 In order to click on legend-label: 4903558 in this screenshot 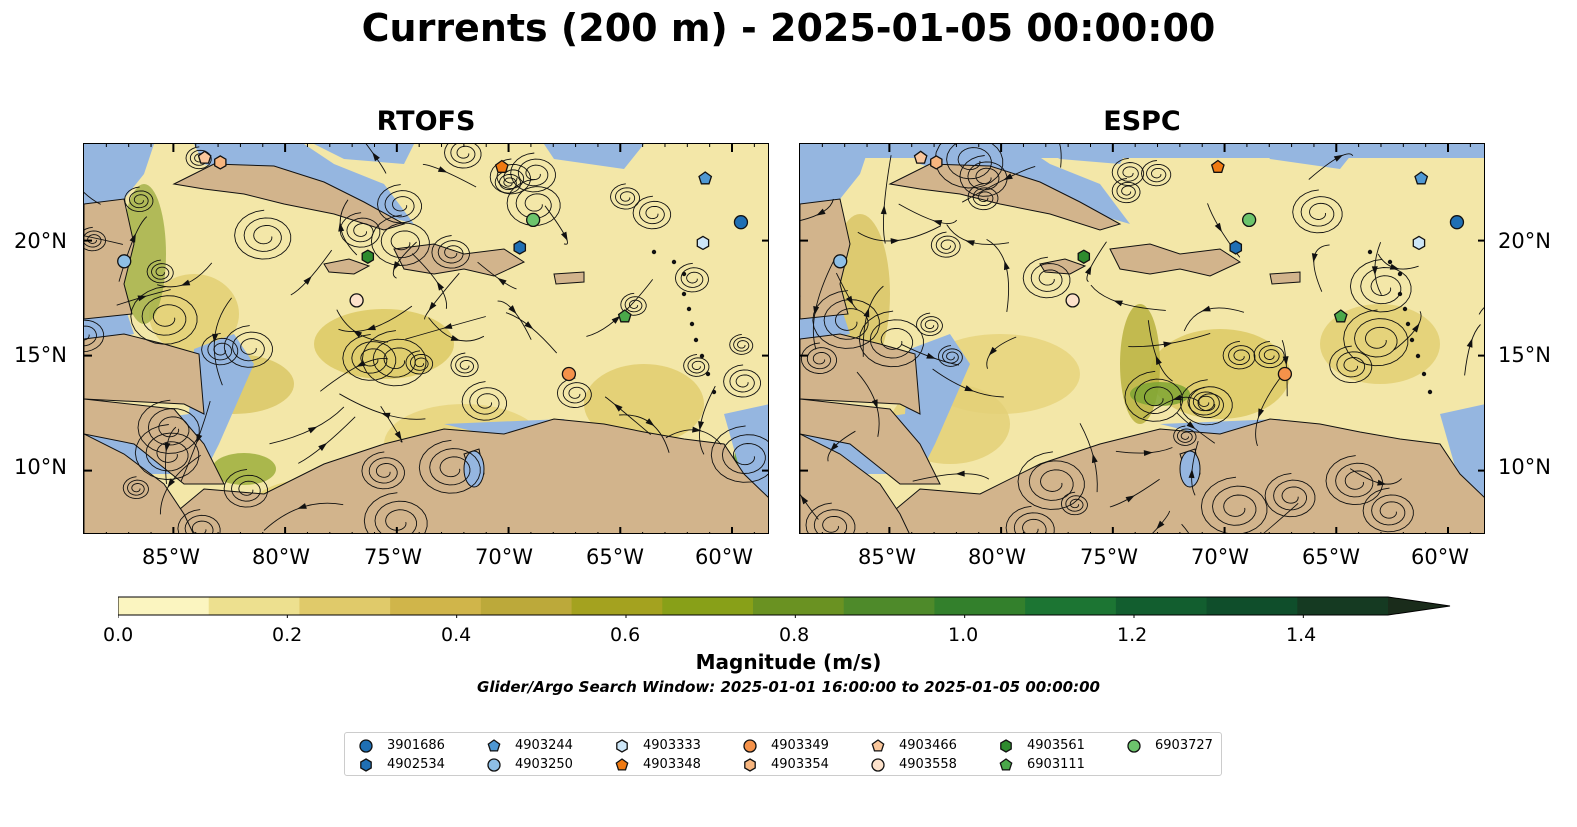, I will do `click(928, 764)`.